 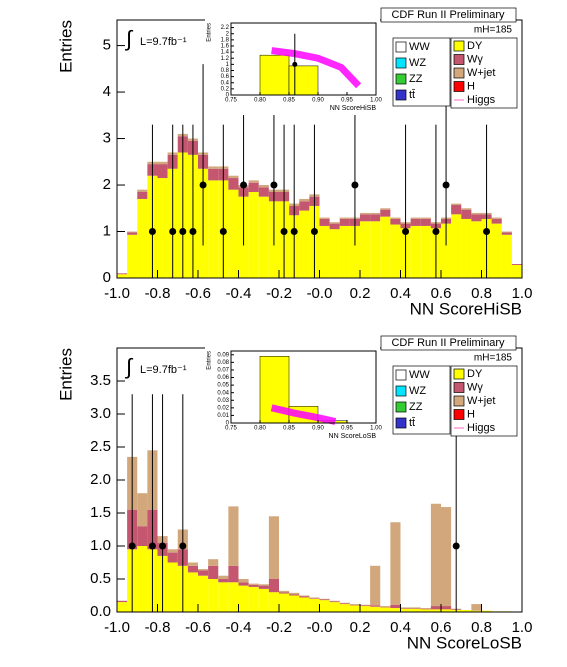 I want to click on inset-background, so click(x=292, y=394).